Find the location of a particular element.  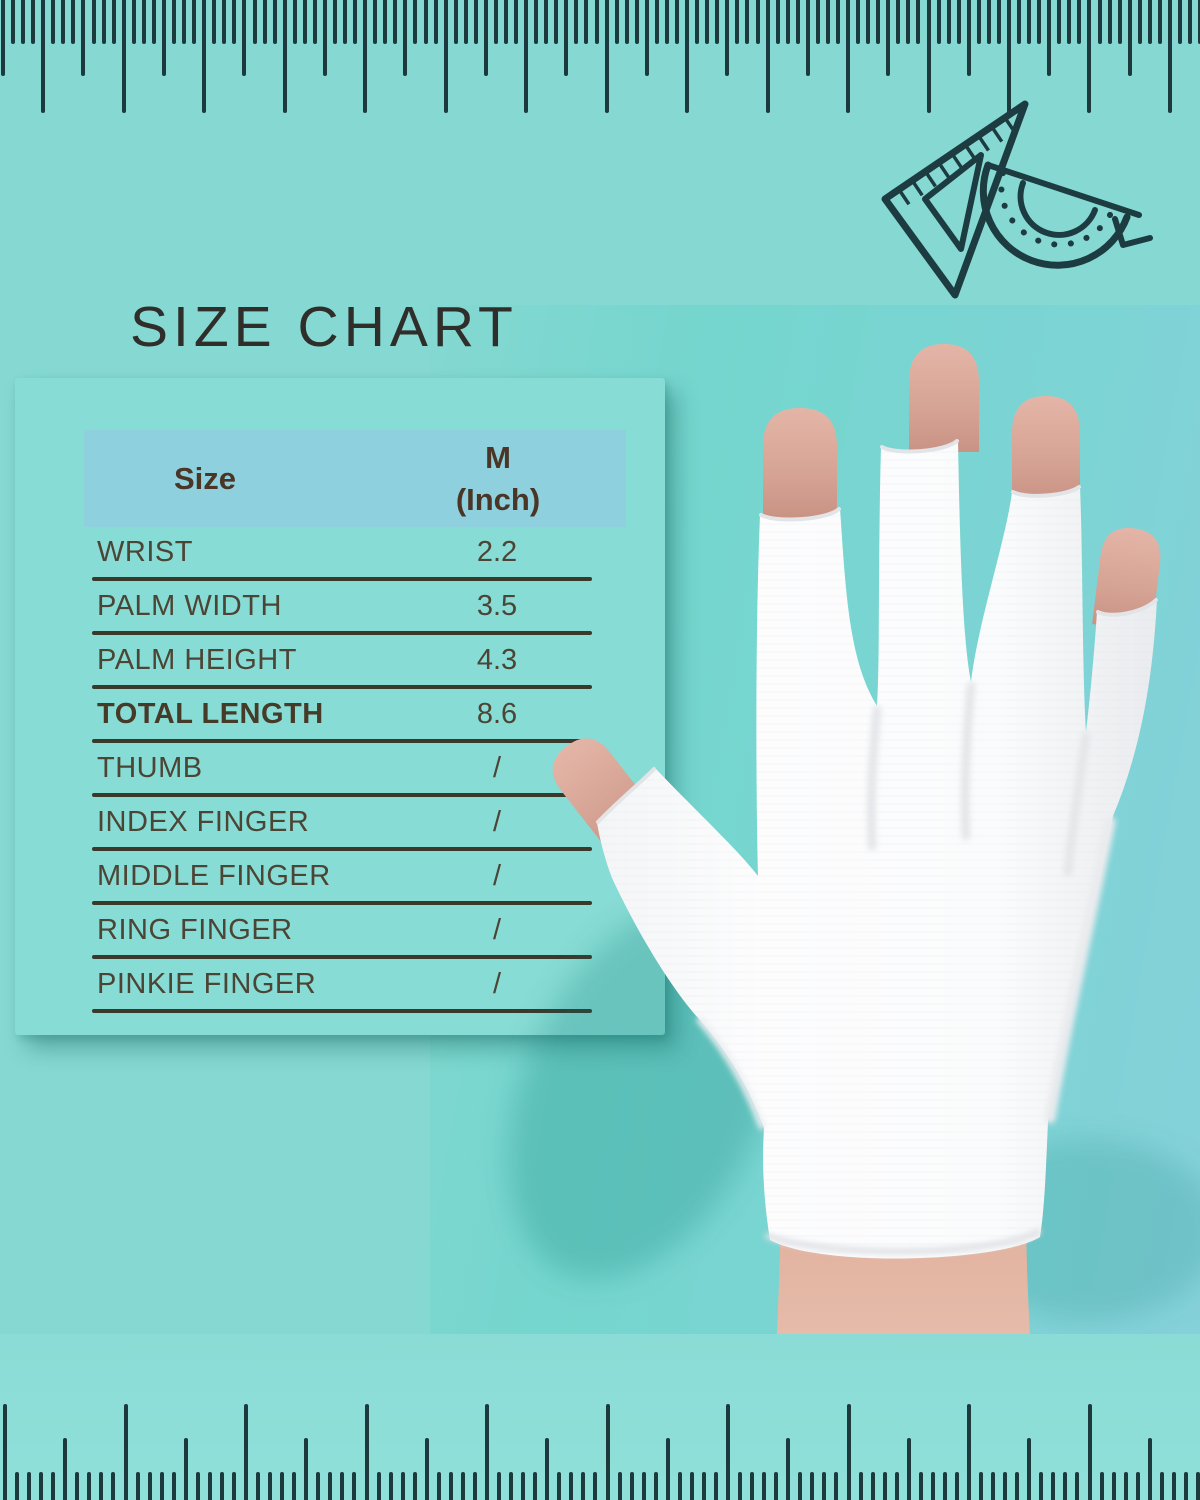

table-row: WRIST 2.2 is located at coordinates (340, 554).